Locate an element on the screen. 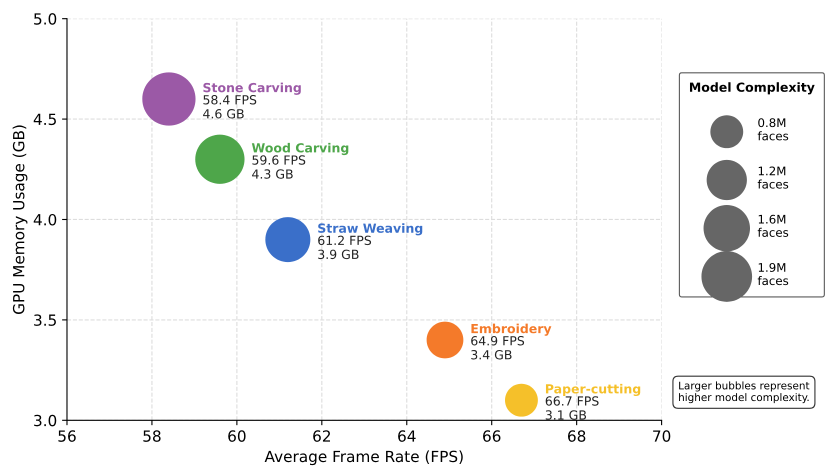 Image resolution: width=827 pixels, height=467 pixels. data-label: 64.9 FPS 3.4 GB is located at coordinates (497, 348).